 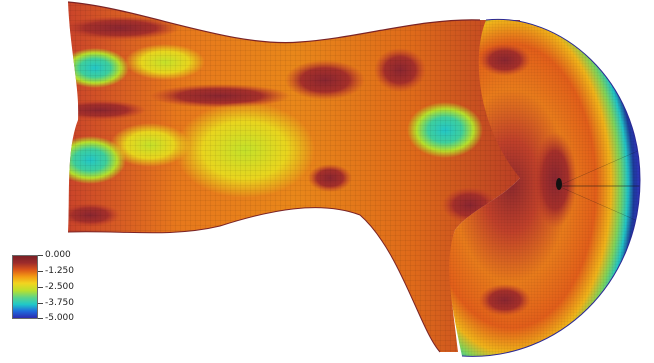 What do you see at coordinates (60, 287) in the screenshot?
I see `colorbar-label: -2.500` at bounding box center [60, 287].